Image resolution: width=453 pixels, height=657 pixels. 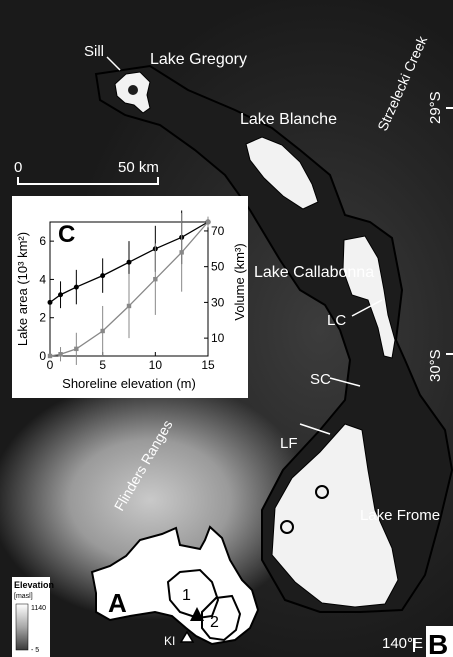 I want to click on region-2-outline, so click(x=221, y=618).